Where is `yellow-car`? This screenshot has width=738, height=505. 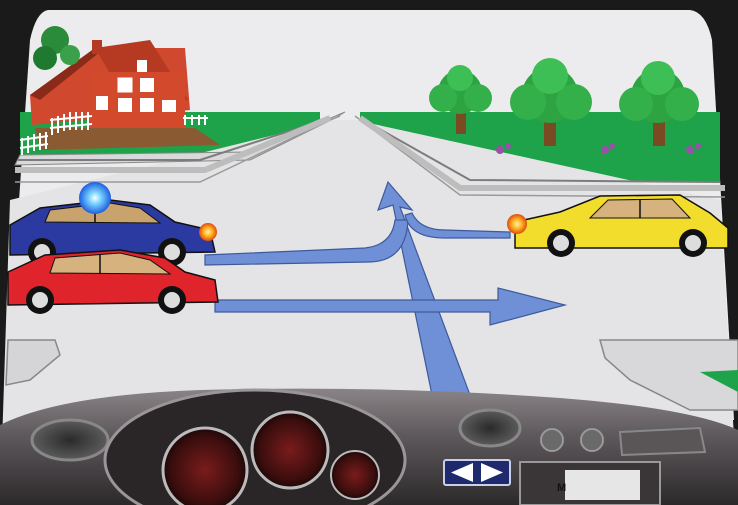
yellow-car is located at coordinates (618, 225).